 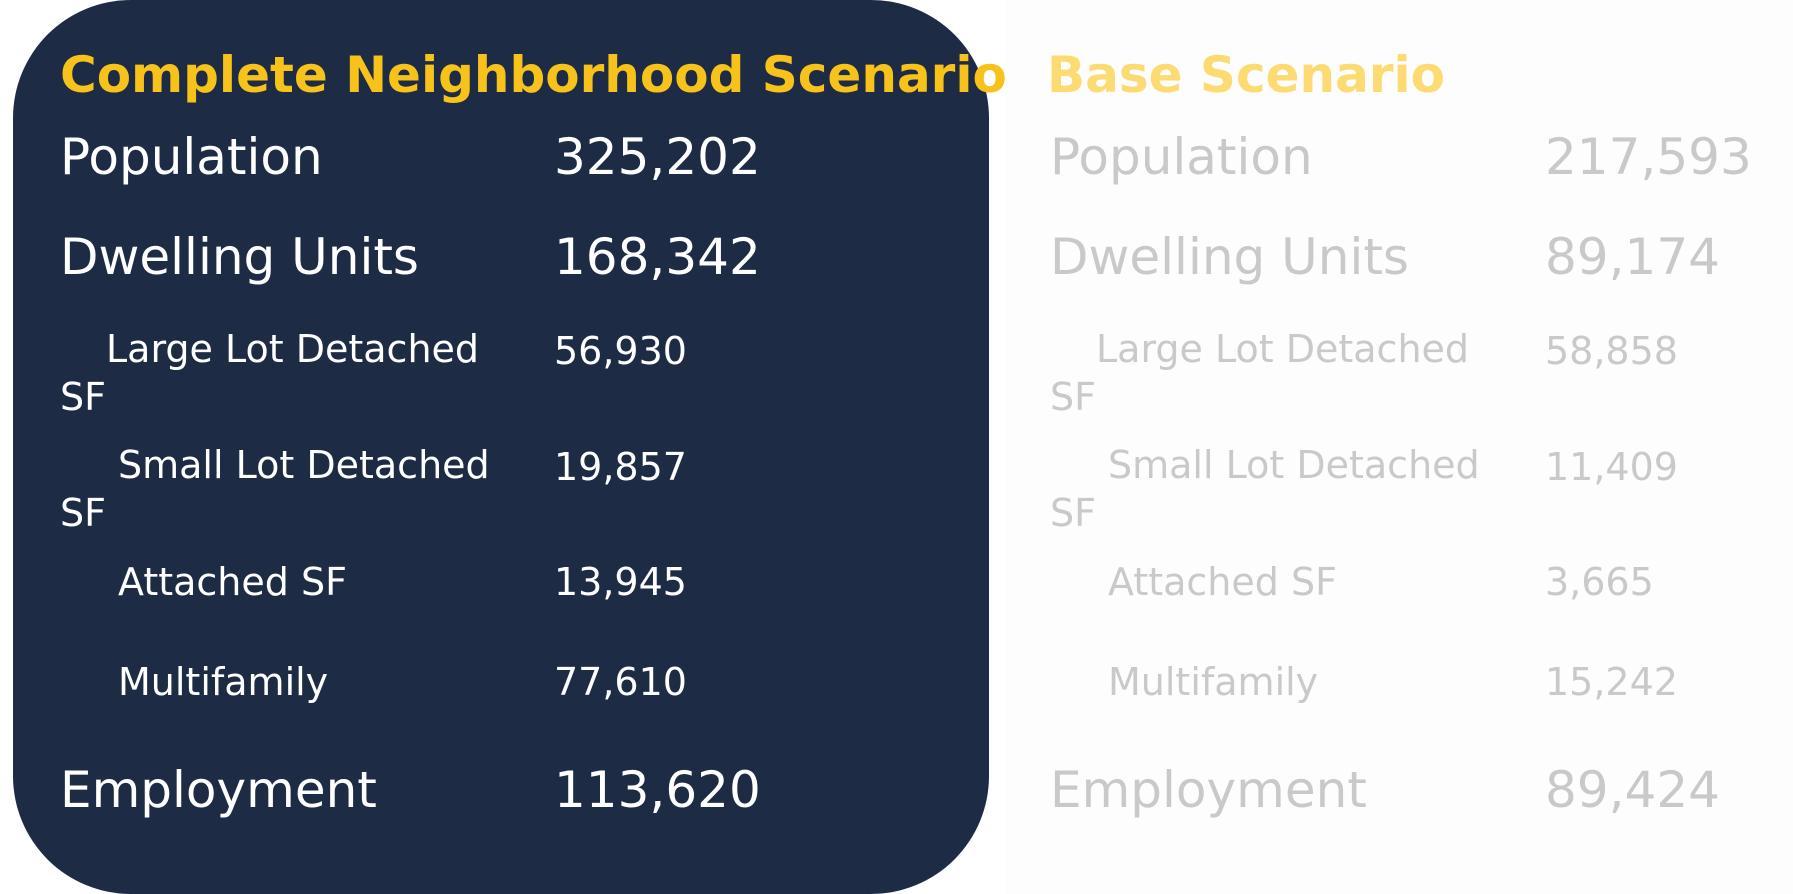 I want to click on complete-scenario-title: Complete Neighborhood Scenario, so click(x=533, y=75).